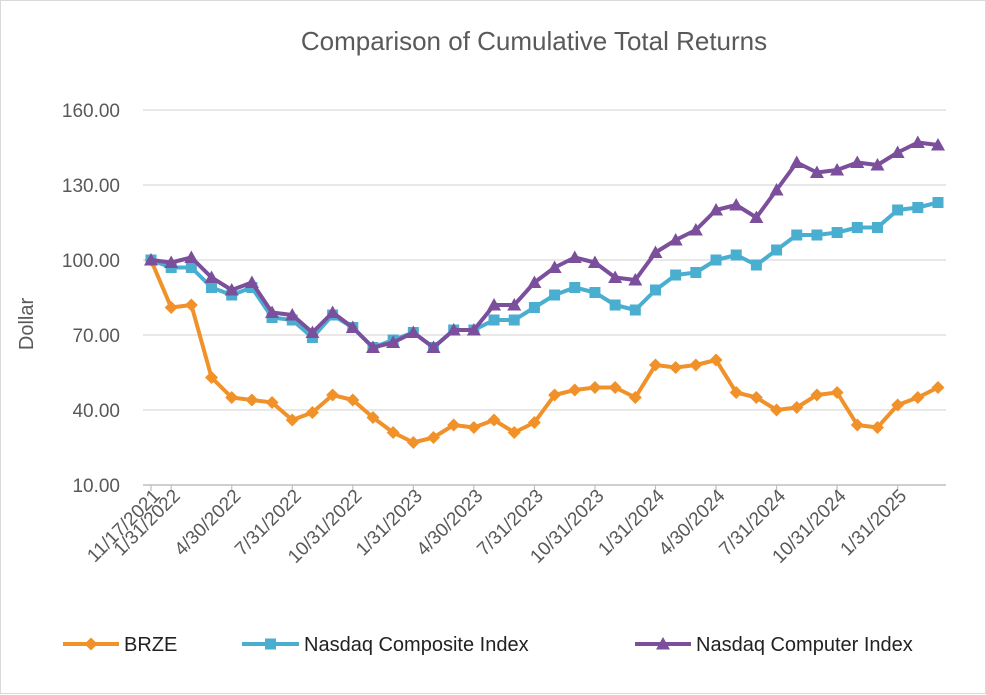  I want to click on y-tick-label: 130.00, so click(91, 186).